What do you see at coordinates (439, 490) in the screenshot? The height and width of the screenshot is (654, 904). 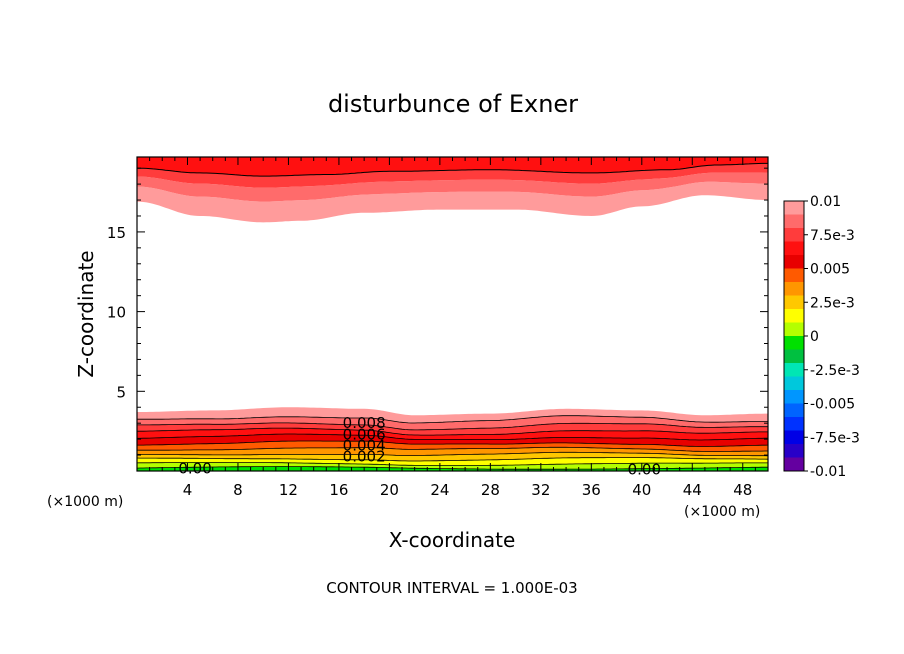 I see `x-tick-label: 24` at bounding box center [439, 490].